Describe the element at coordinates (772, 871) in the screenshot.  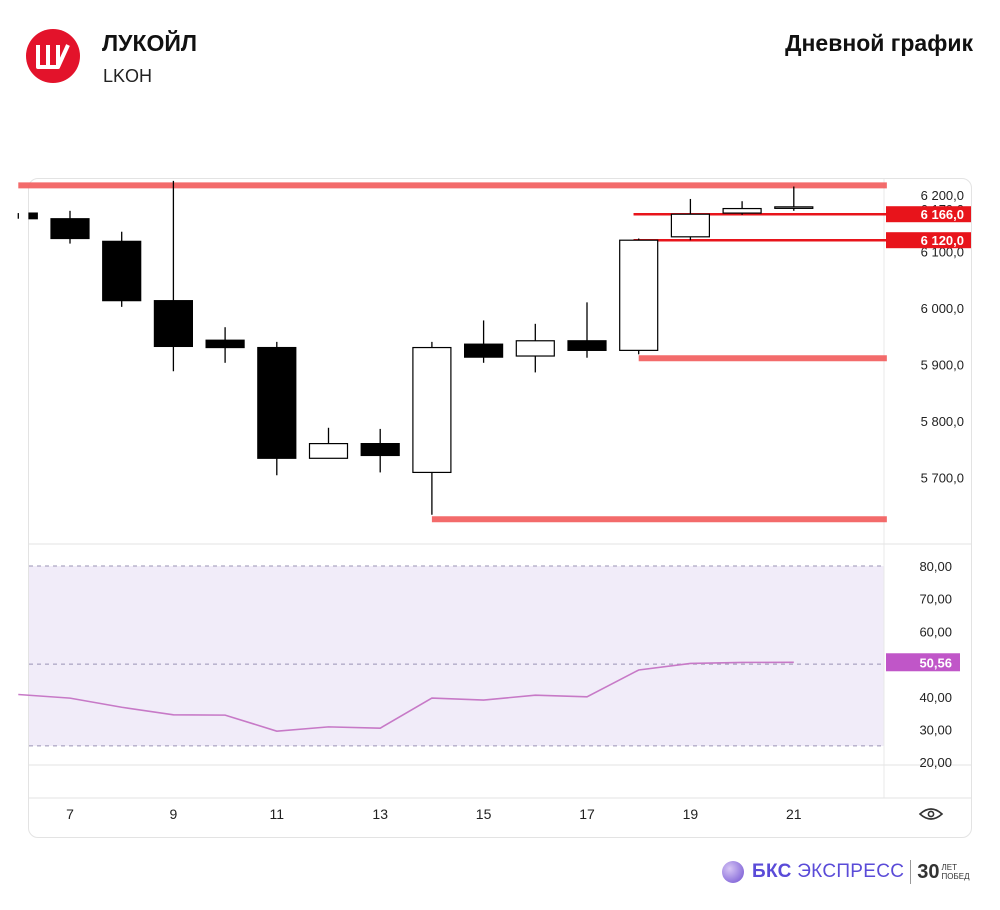
I see `footer-brand-bold: БКС` at that location.